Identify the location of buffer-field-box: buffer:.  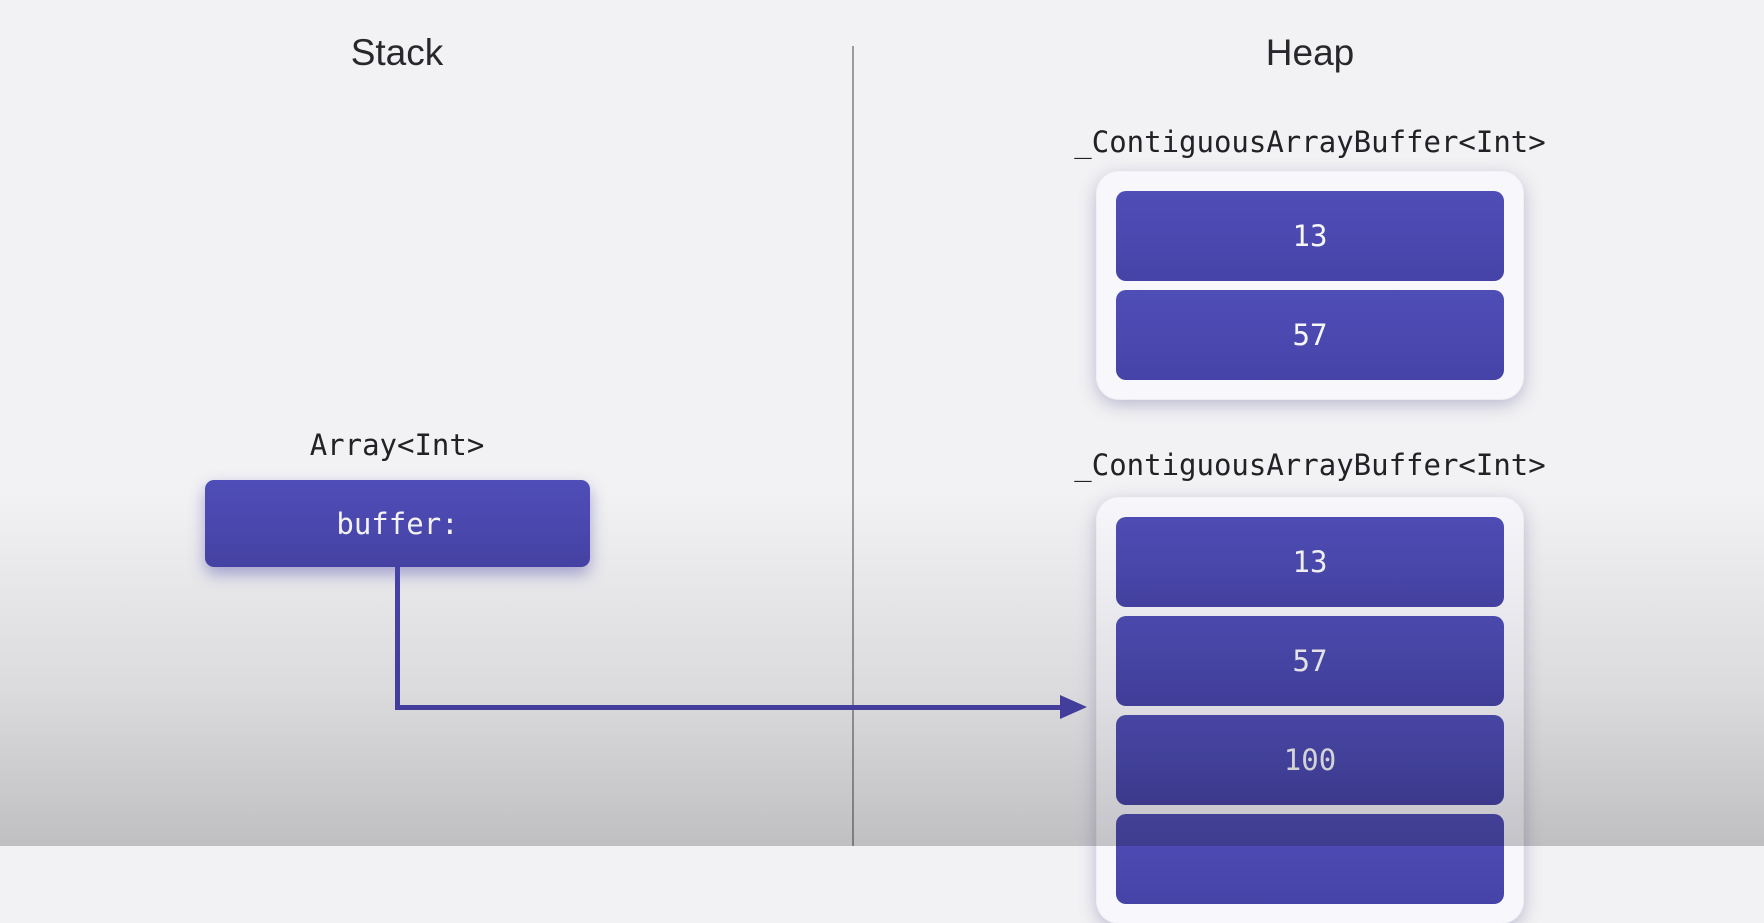
(397, 523).